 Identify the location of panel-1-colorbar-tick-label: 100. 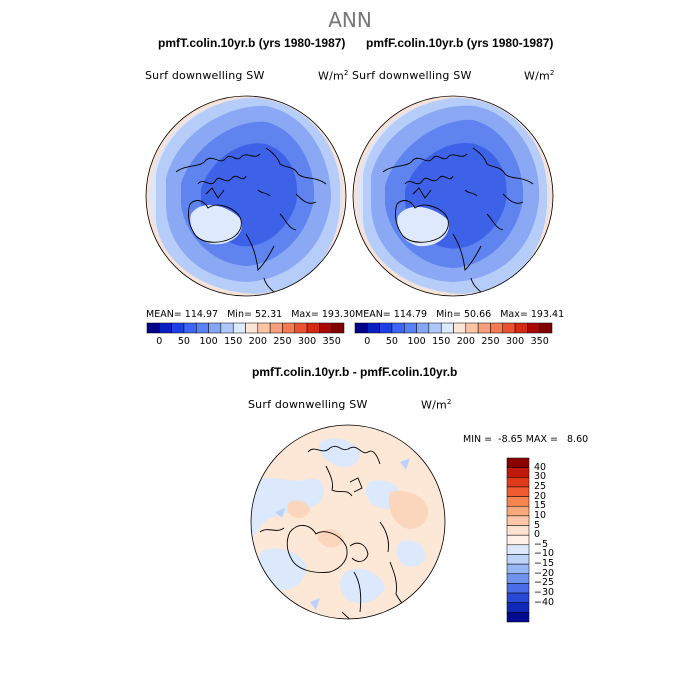
(208, 341).